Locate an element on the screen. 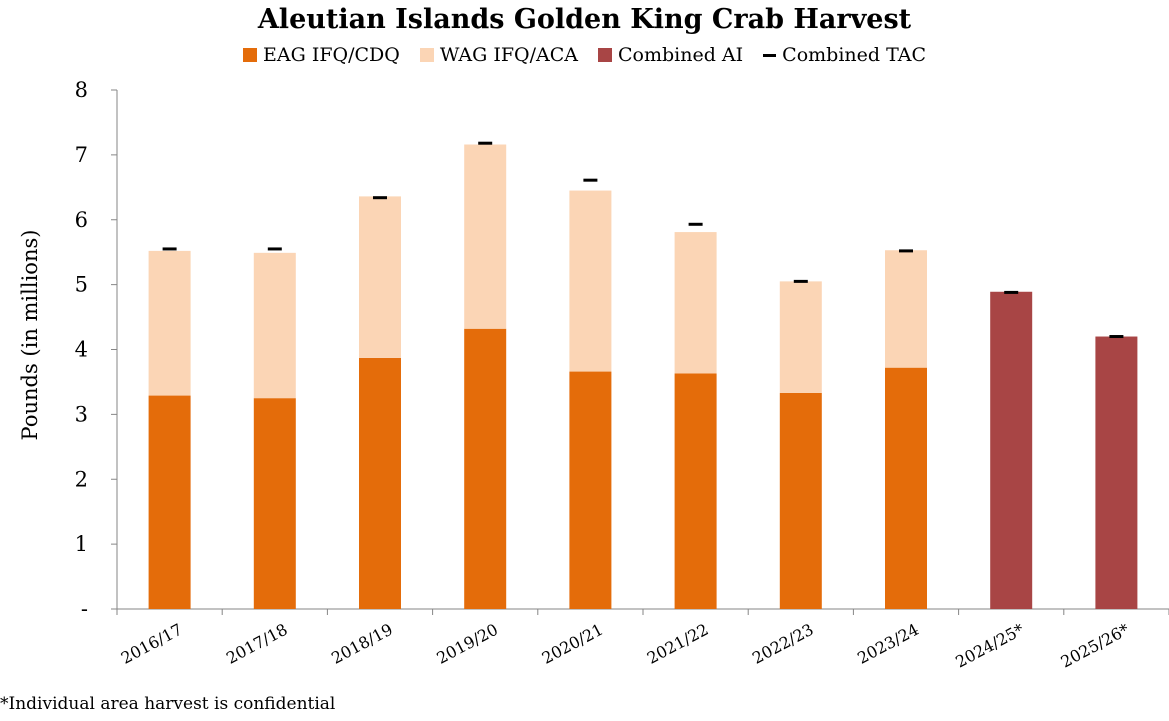  x-tick-label: 2020/21 is located at coordinates (573, 644).